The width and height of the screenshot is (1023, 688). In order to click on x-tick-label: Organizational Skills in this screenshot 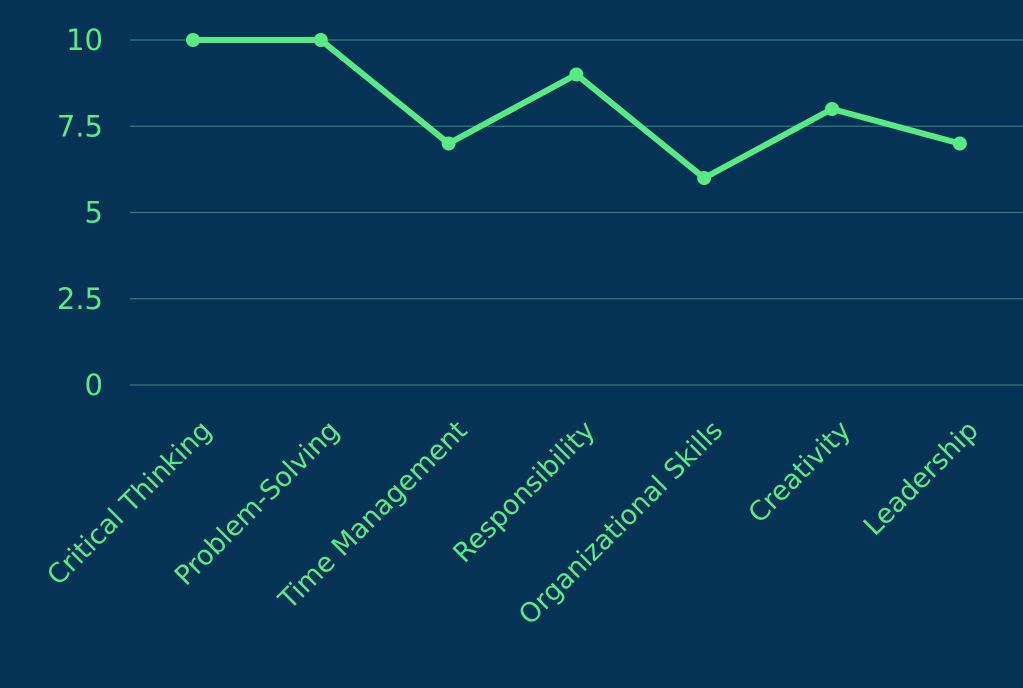, I will do `click(621, 523)`.